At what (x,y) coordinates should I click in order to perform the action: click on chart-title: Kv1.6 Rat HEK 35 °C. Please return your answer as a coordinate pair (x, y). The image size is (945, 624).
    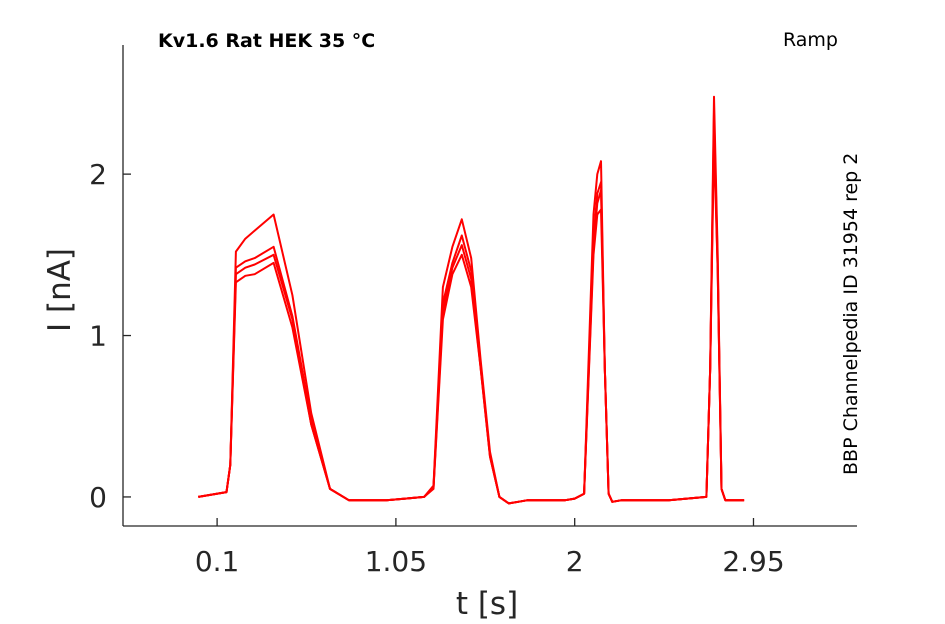
    Looking at the image, I should click on (266, 41).